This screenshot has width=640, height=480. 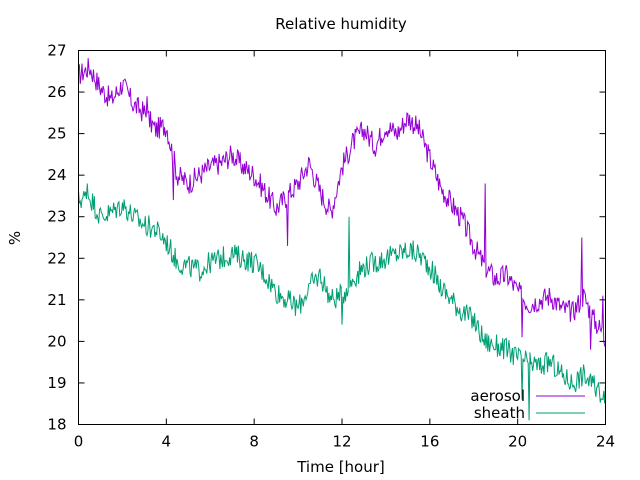 What do you see at coordinates (56, 258) in the screenshot?
I see `y-tick-label: 22` at bounding box center [56, 258].